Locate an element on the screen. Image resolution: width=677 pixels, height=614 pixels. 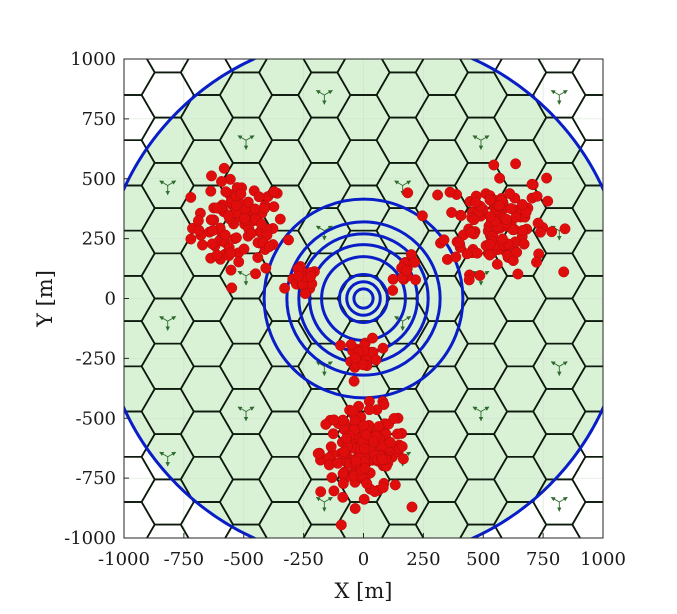
y-axis-label: Y [m] is located at coordinates (45, 299).